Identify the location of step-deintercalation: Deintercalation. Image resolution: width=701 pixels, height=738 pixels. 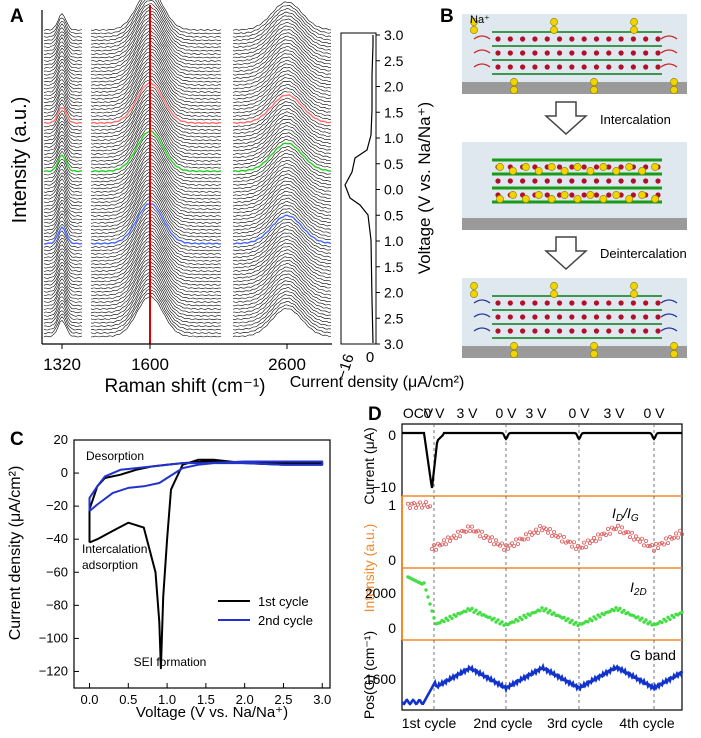
(643, 253).